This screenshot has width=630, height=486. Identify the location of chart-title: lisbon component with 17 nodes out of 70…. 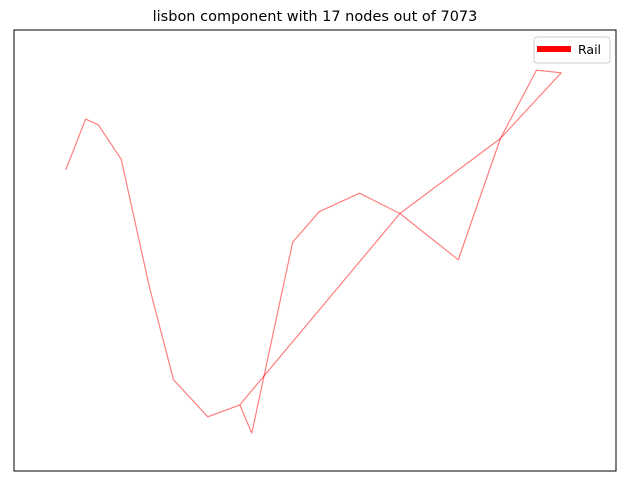
(315, 17).